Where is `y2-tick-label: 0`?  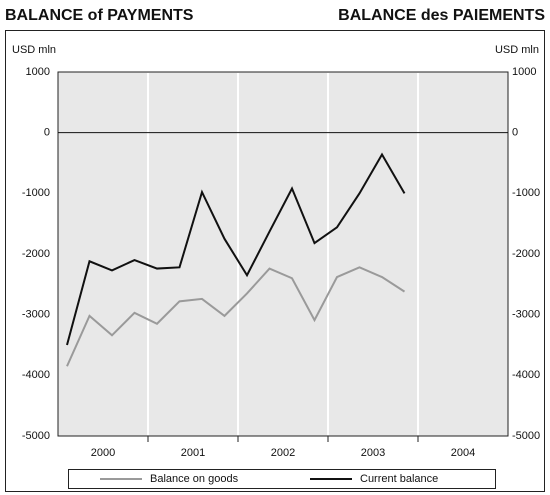 y2-tick-label: 0 is located at coordinates (515, 133).